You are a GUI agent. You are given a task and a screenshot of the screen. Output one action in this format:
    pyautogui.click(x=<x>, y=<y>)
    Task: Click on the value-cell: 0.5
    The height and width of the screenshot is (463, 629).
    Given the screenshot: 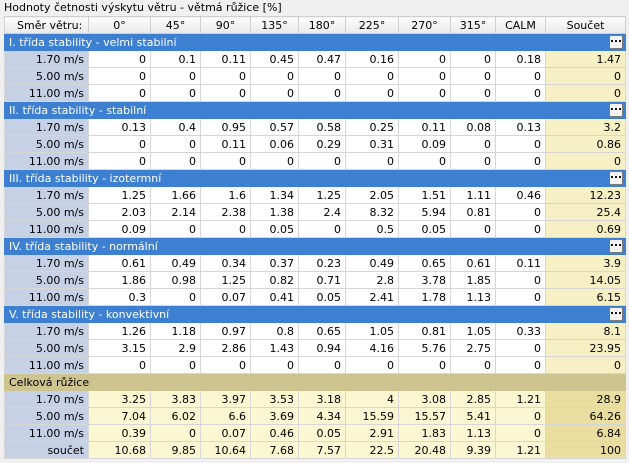 What is the action you would take?
    pyautogui.click(x=372, y=229)
    